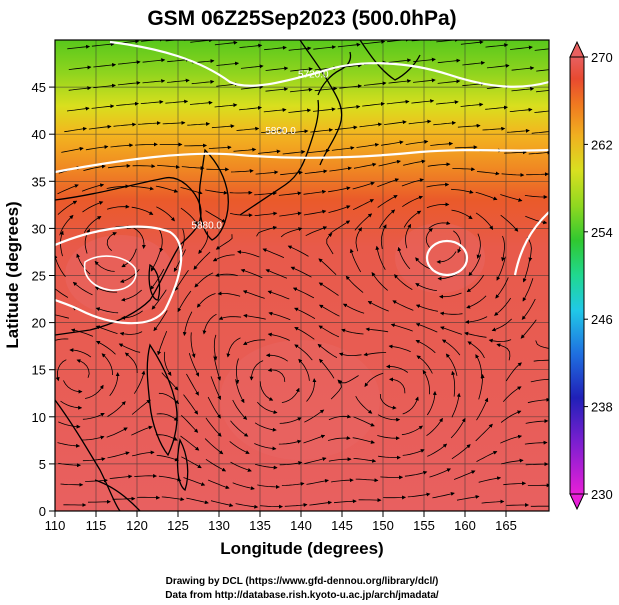 The width and height of the screenshot is (619, 605). I want to click on contour-label: 5800.0, so click(280, 131).